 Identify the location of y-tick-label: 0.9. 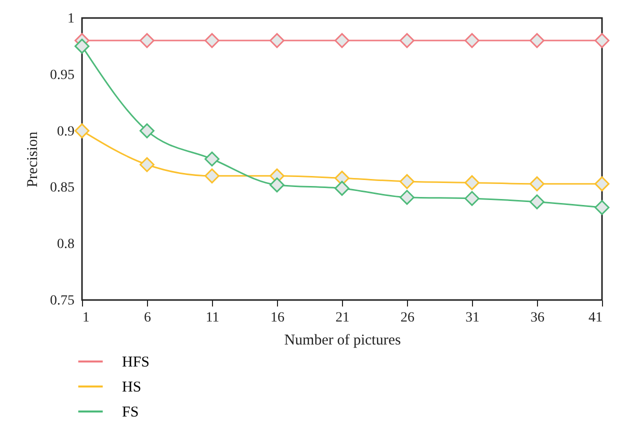
(65, 132).